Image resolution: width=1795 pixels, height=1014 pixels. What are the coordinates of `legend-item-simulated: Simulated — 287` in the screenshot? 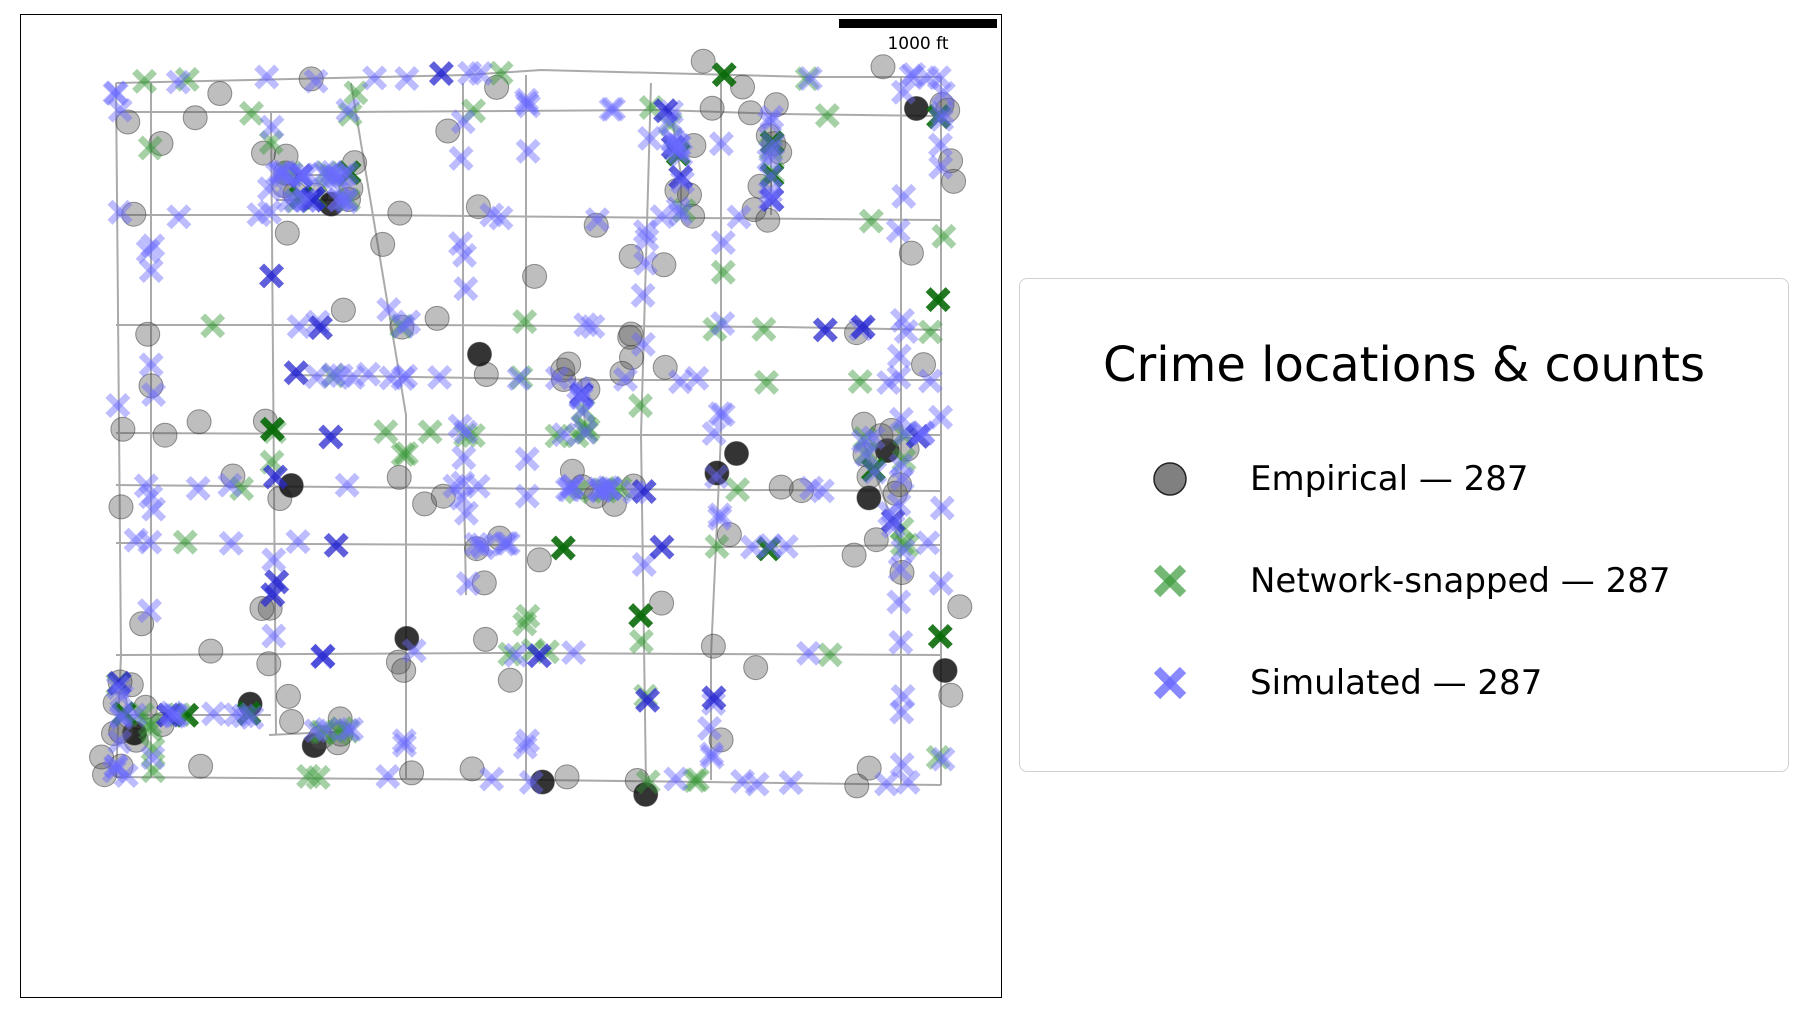 It's located at (1404, 683).